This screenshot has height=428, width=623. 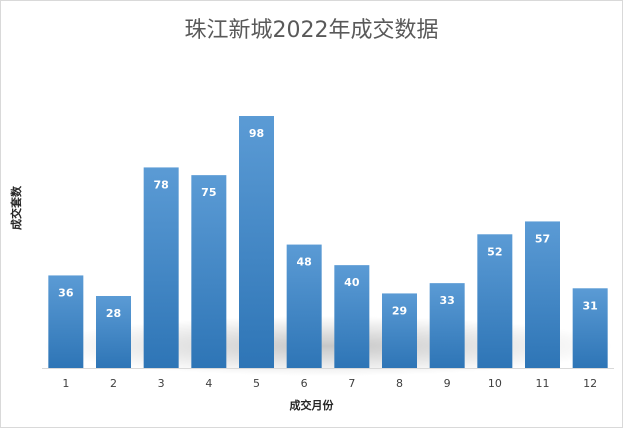 What do you see at coordinates (304, 383) in the screenshot?
I see `x-tick-label: 6` at bounding box center [304, 383].